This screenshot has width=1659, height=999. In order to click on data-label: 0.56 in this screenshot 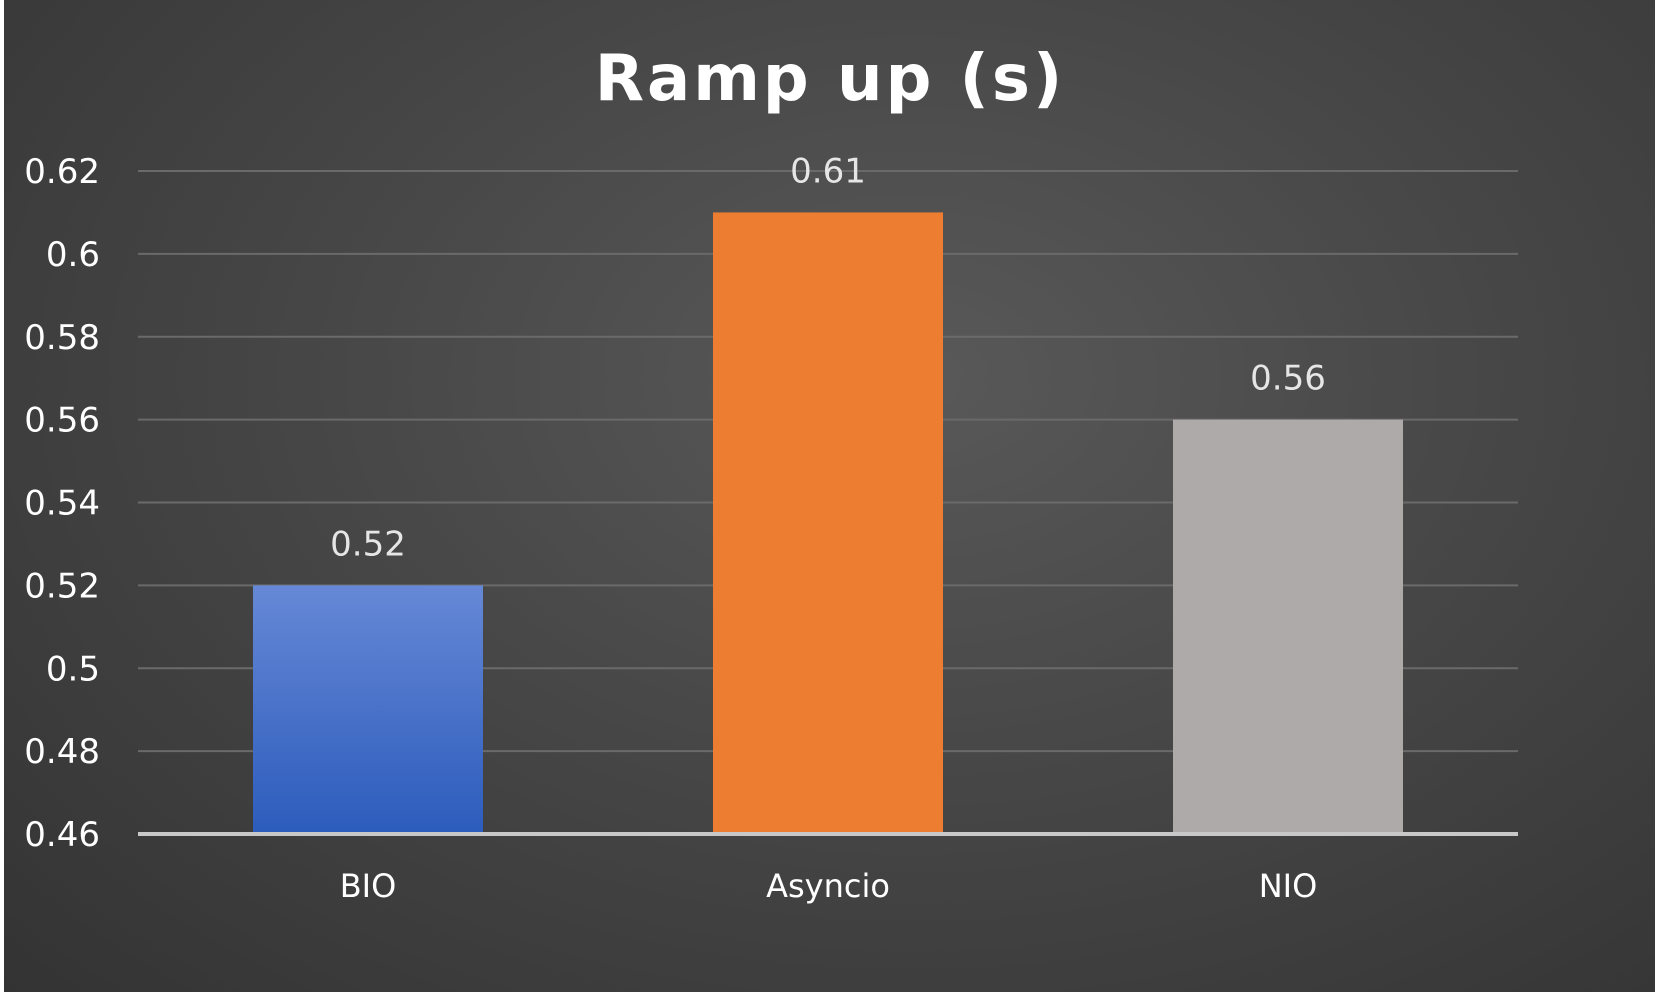, I will do `click(1288, 379)`.